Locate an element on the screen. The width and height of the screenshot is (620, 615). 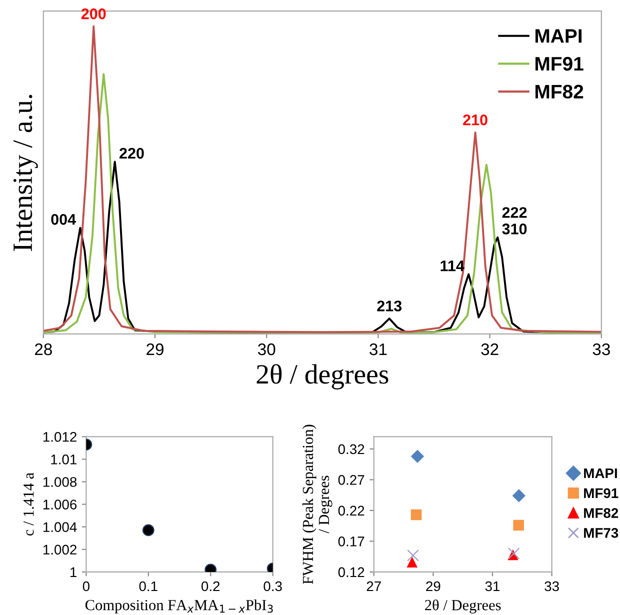
x-tick-label: 0.1 is located at coordinates (148, 586).